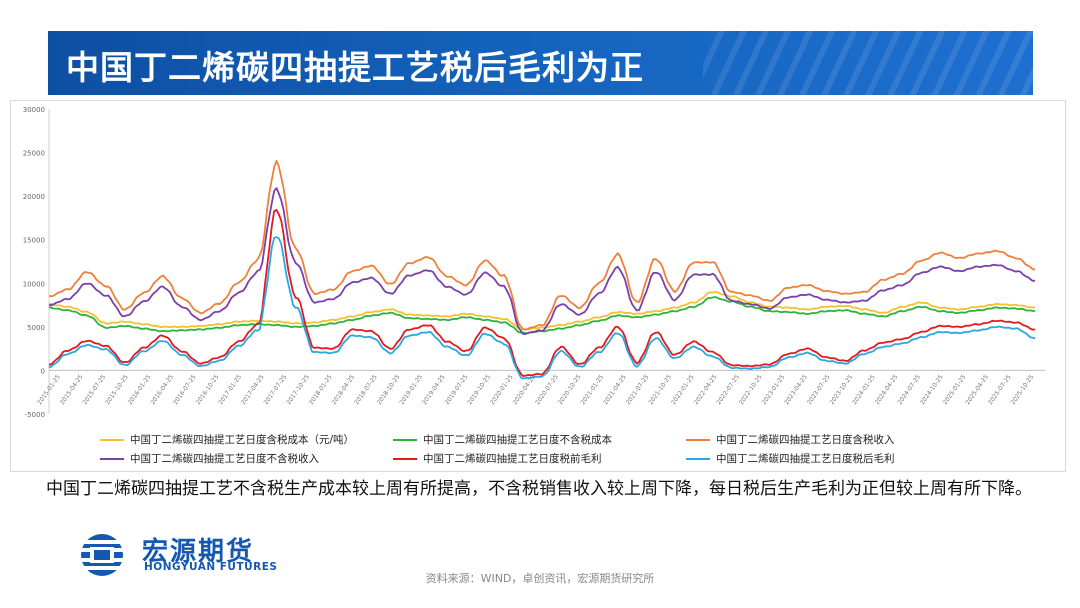 The image size is (1080, 608). I want to click on legend-item-3: 中国丁二烯碳四抽提工艺日度不含税收入, so click(246, 458).